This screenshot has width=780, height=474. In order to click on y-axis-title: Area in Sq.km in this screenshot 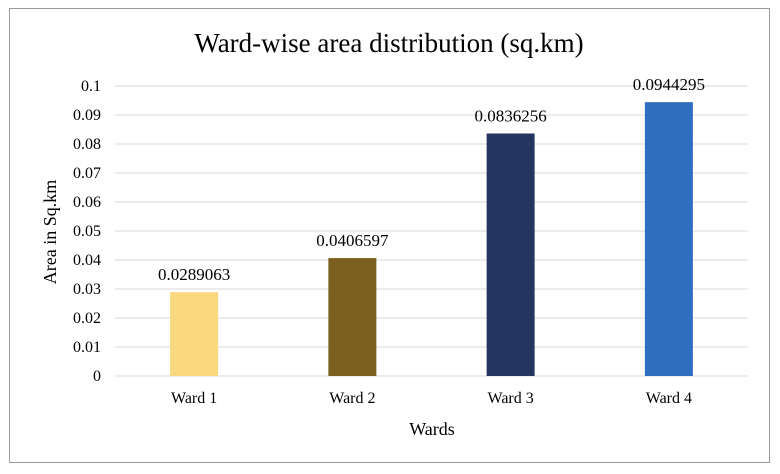, I will do `click(50, 232)`.